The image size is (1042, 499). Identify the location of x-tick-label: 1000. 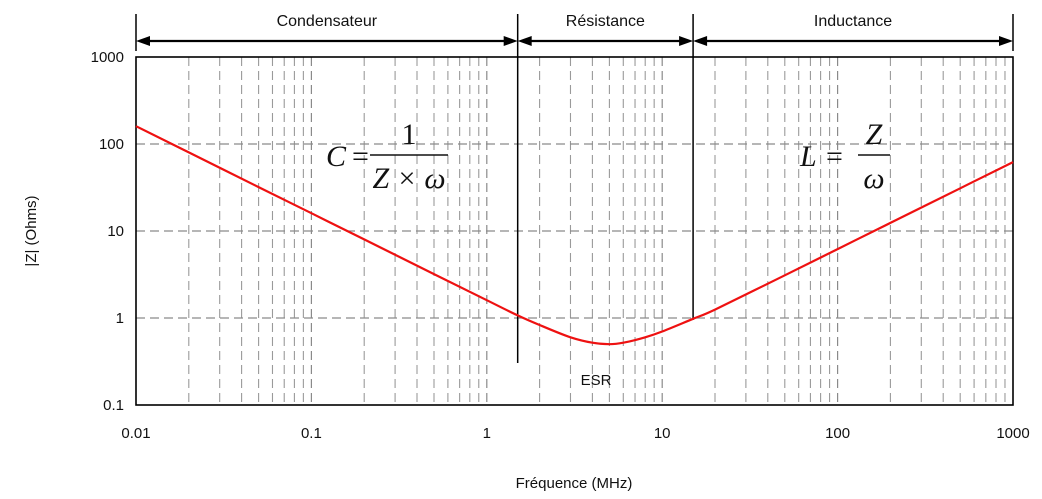
(1012, 433).